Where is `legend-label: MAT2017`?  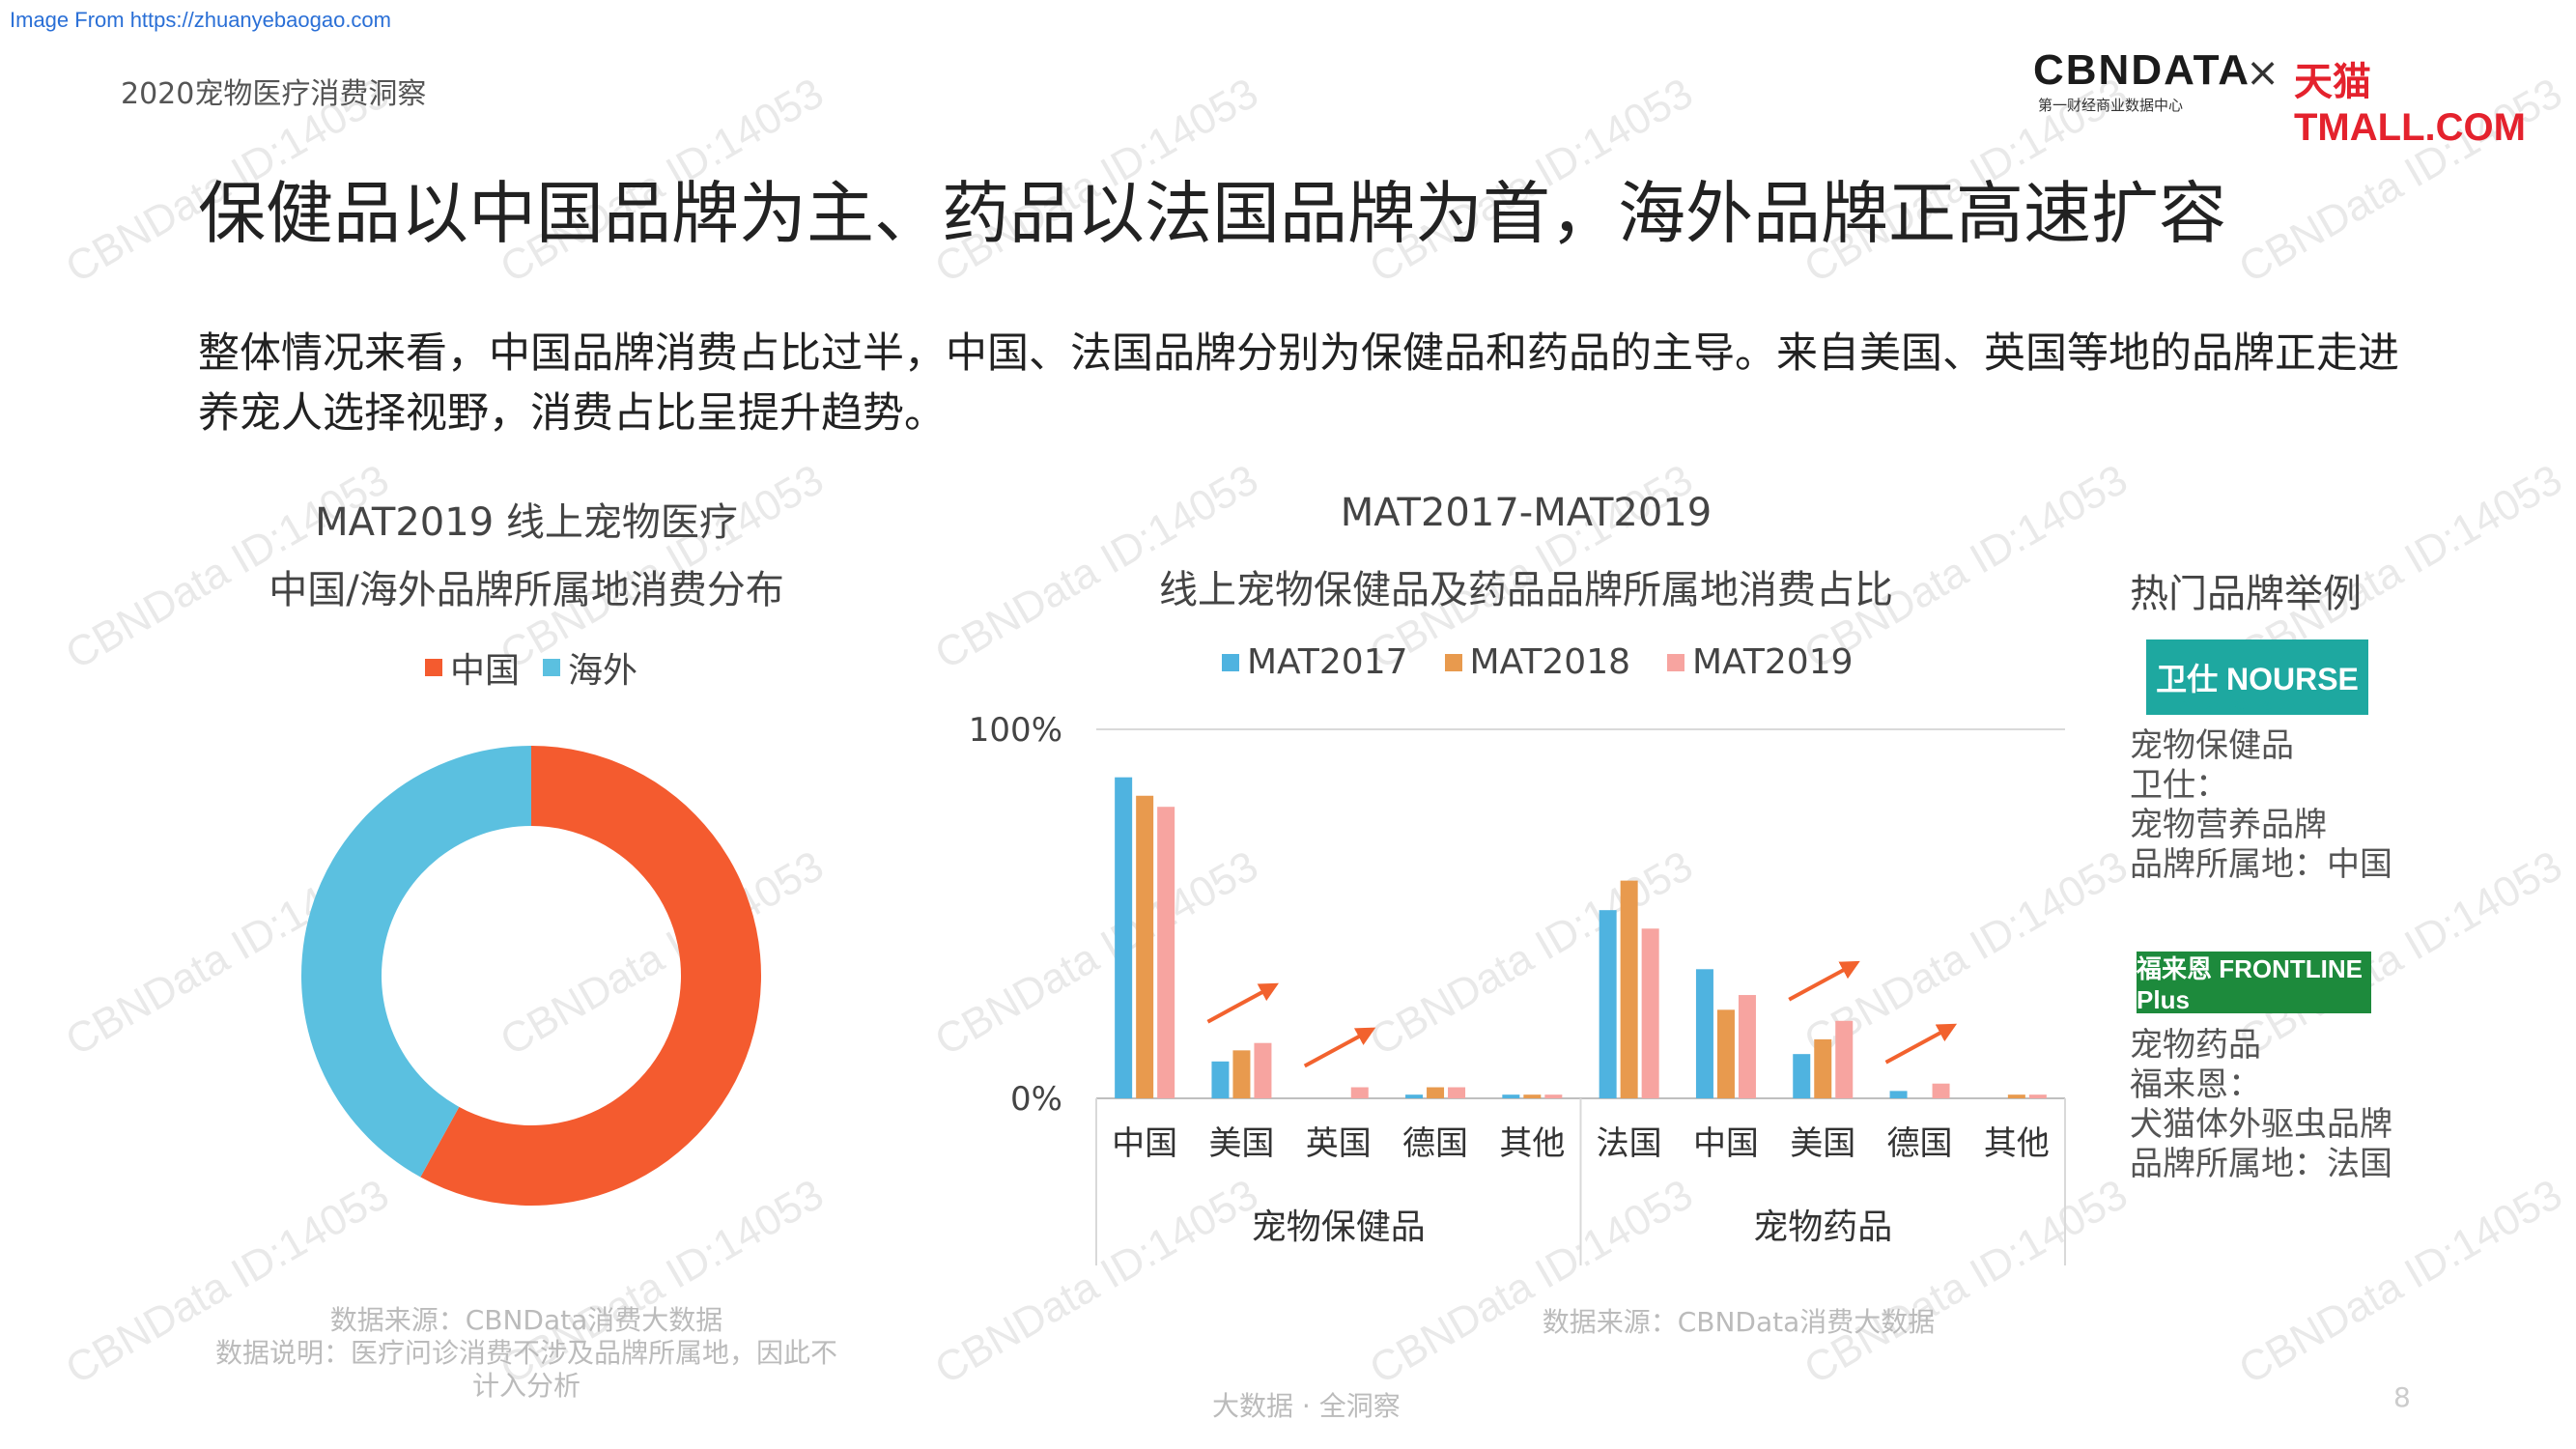 legend-label: MAT2017 is located at coordinates (1327, 662).